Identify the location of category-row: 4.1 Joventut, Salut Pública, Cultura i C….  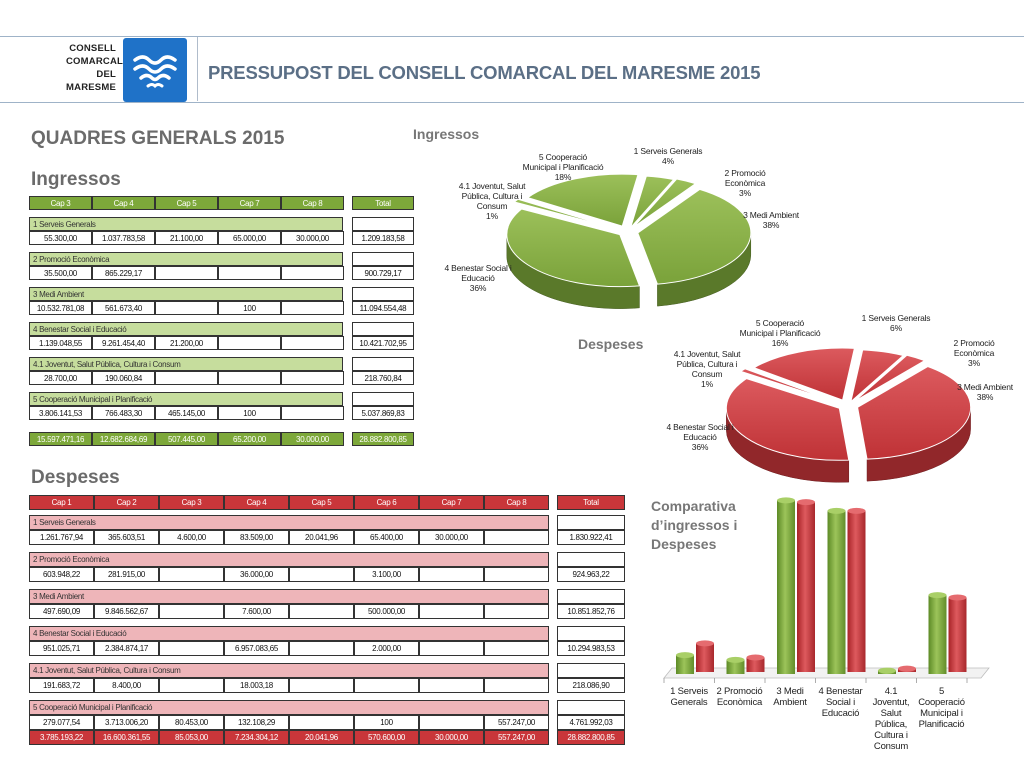
(289, 670).